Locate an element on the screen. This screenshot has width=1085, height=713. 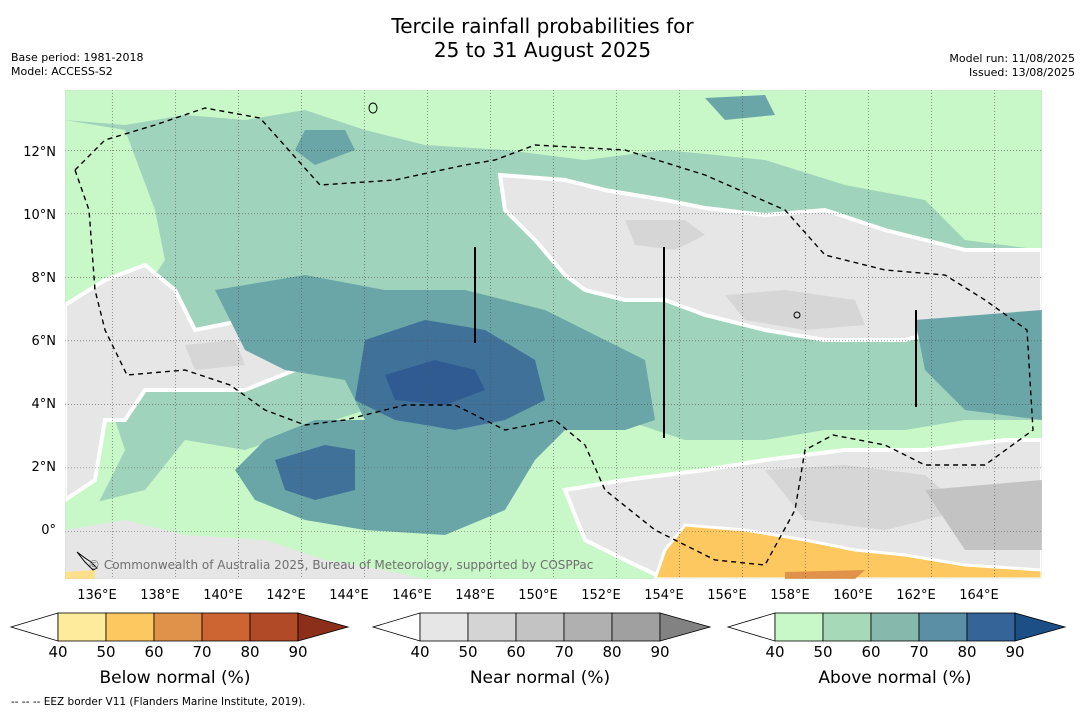
colorbar-near-min-arrow is located at coordinates (396, 627).